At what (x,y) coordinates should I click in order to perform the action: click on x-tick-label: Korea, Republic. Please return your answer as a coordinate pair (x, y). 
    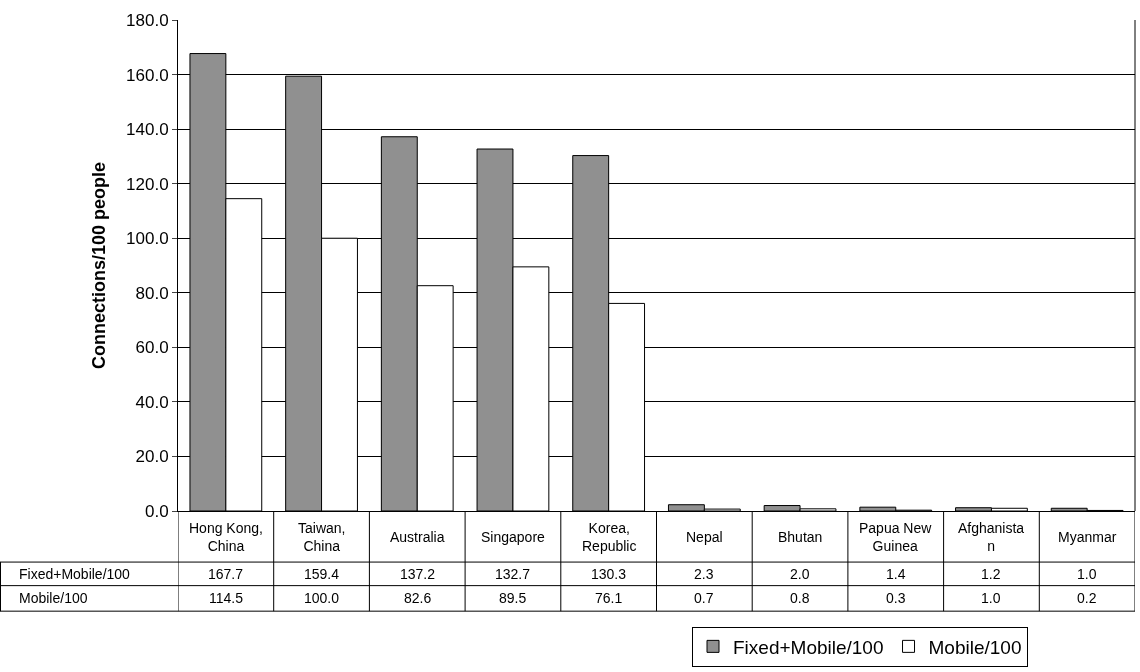
    Looking at the image, I should click on (609, 537).